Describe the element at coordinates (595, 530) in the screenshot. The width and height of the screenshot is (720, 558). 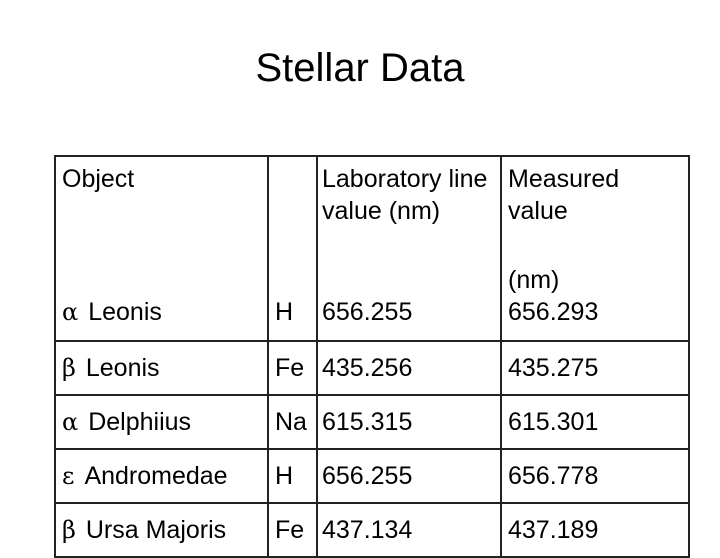
I see `measured-value-cell: 437.189` at that location.